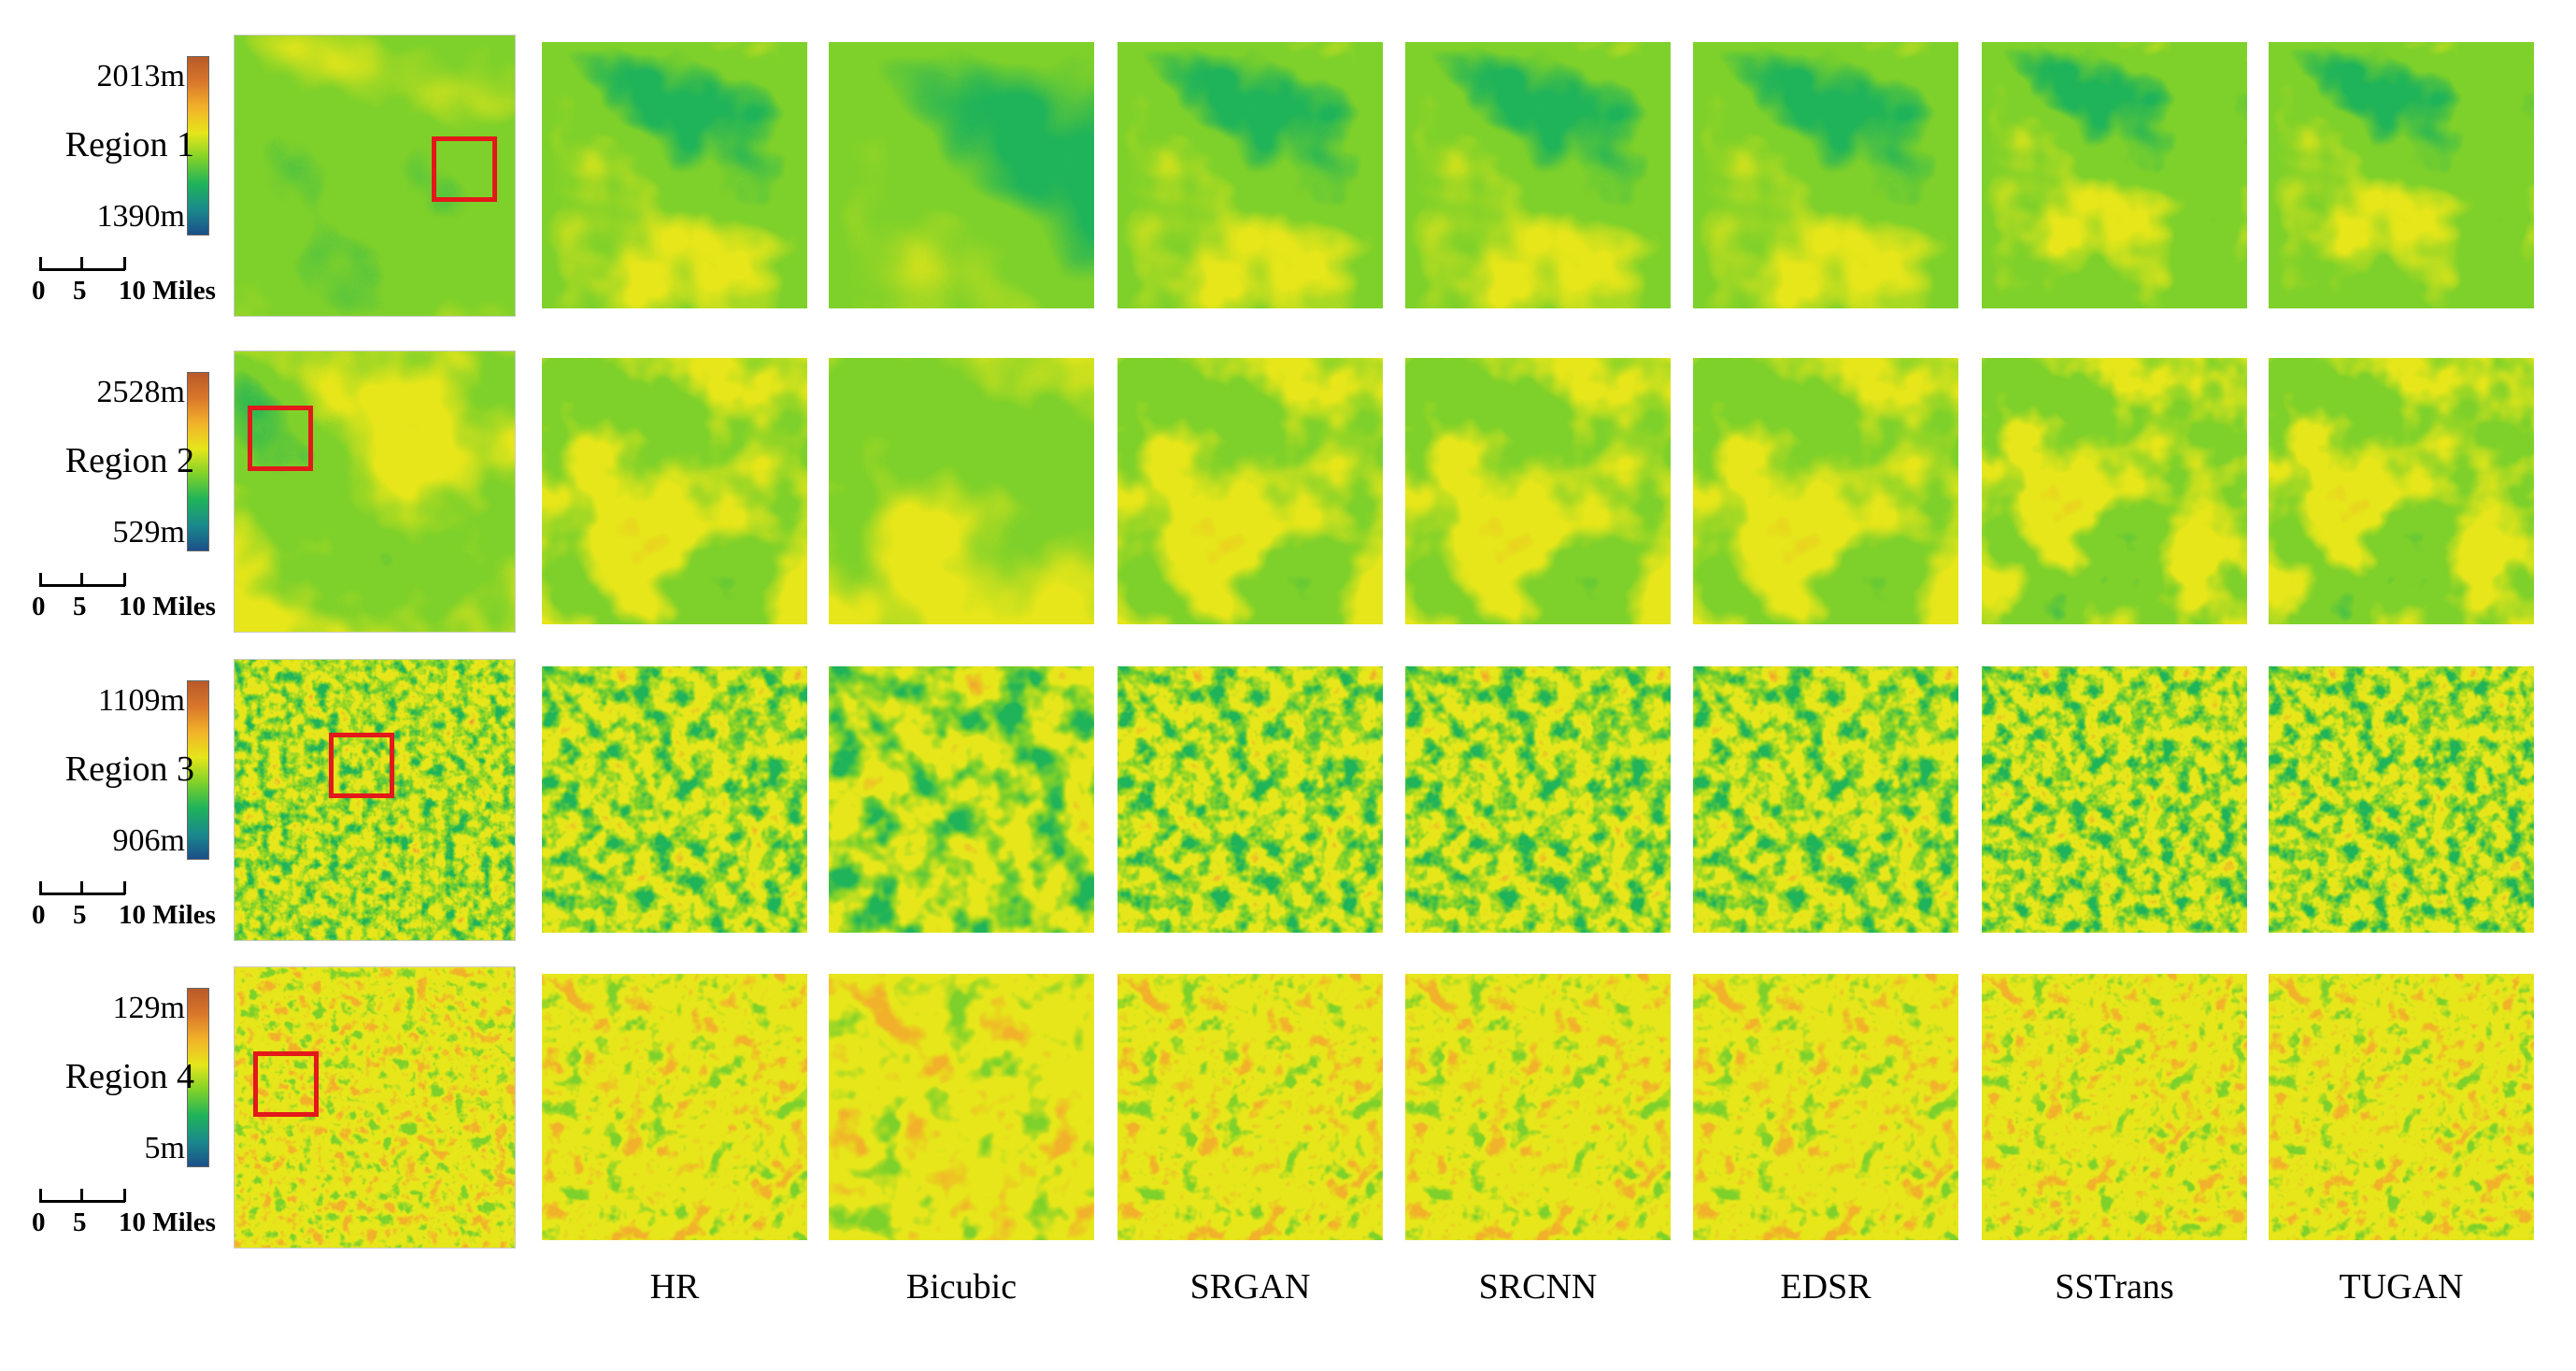 The height and width of the screenshot is (1371, 2576). Describe the element at coordinates (129, 461) in the screenshot. I see `region-label: Region 2` at that location.